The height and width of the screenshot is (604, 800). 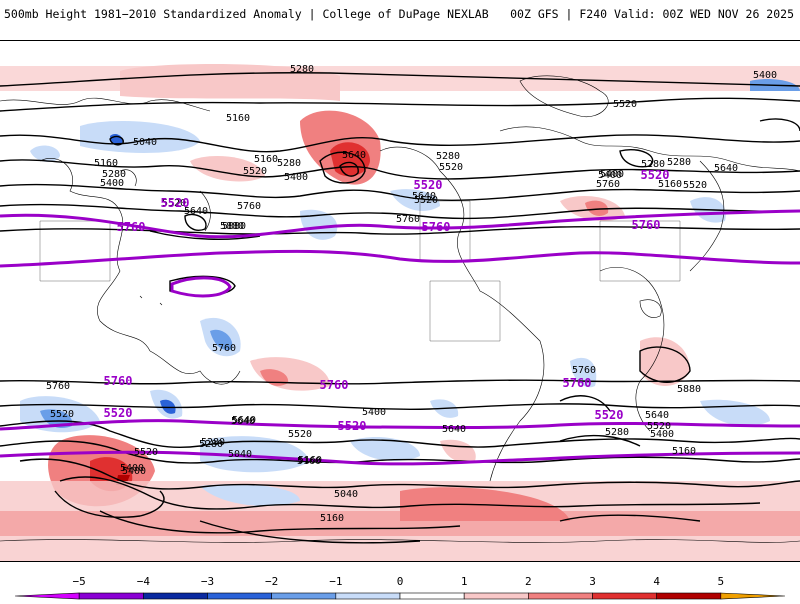 I want to click on colorbar-tick-label: 5, so click(x=721, y=581).